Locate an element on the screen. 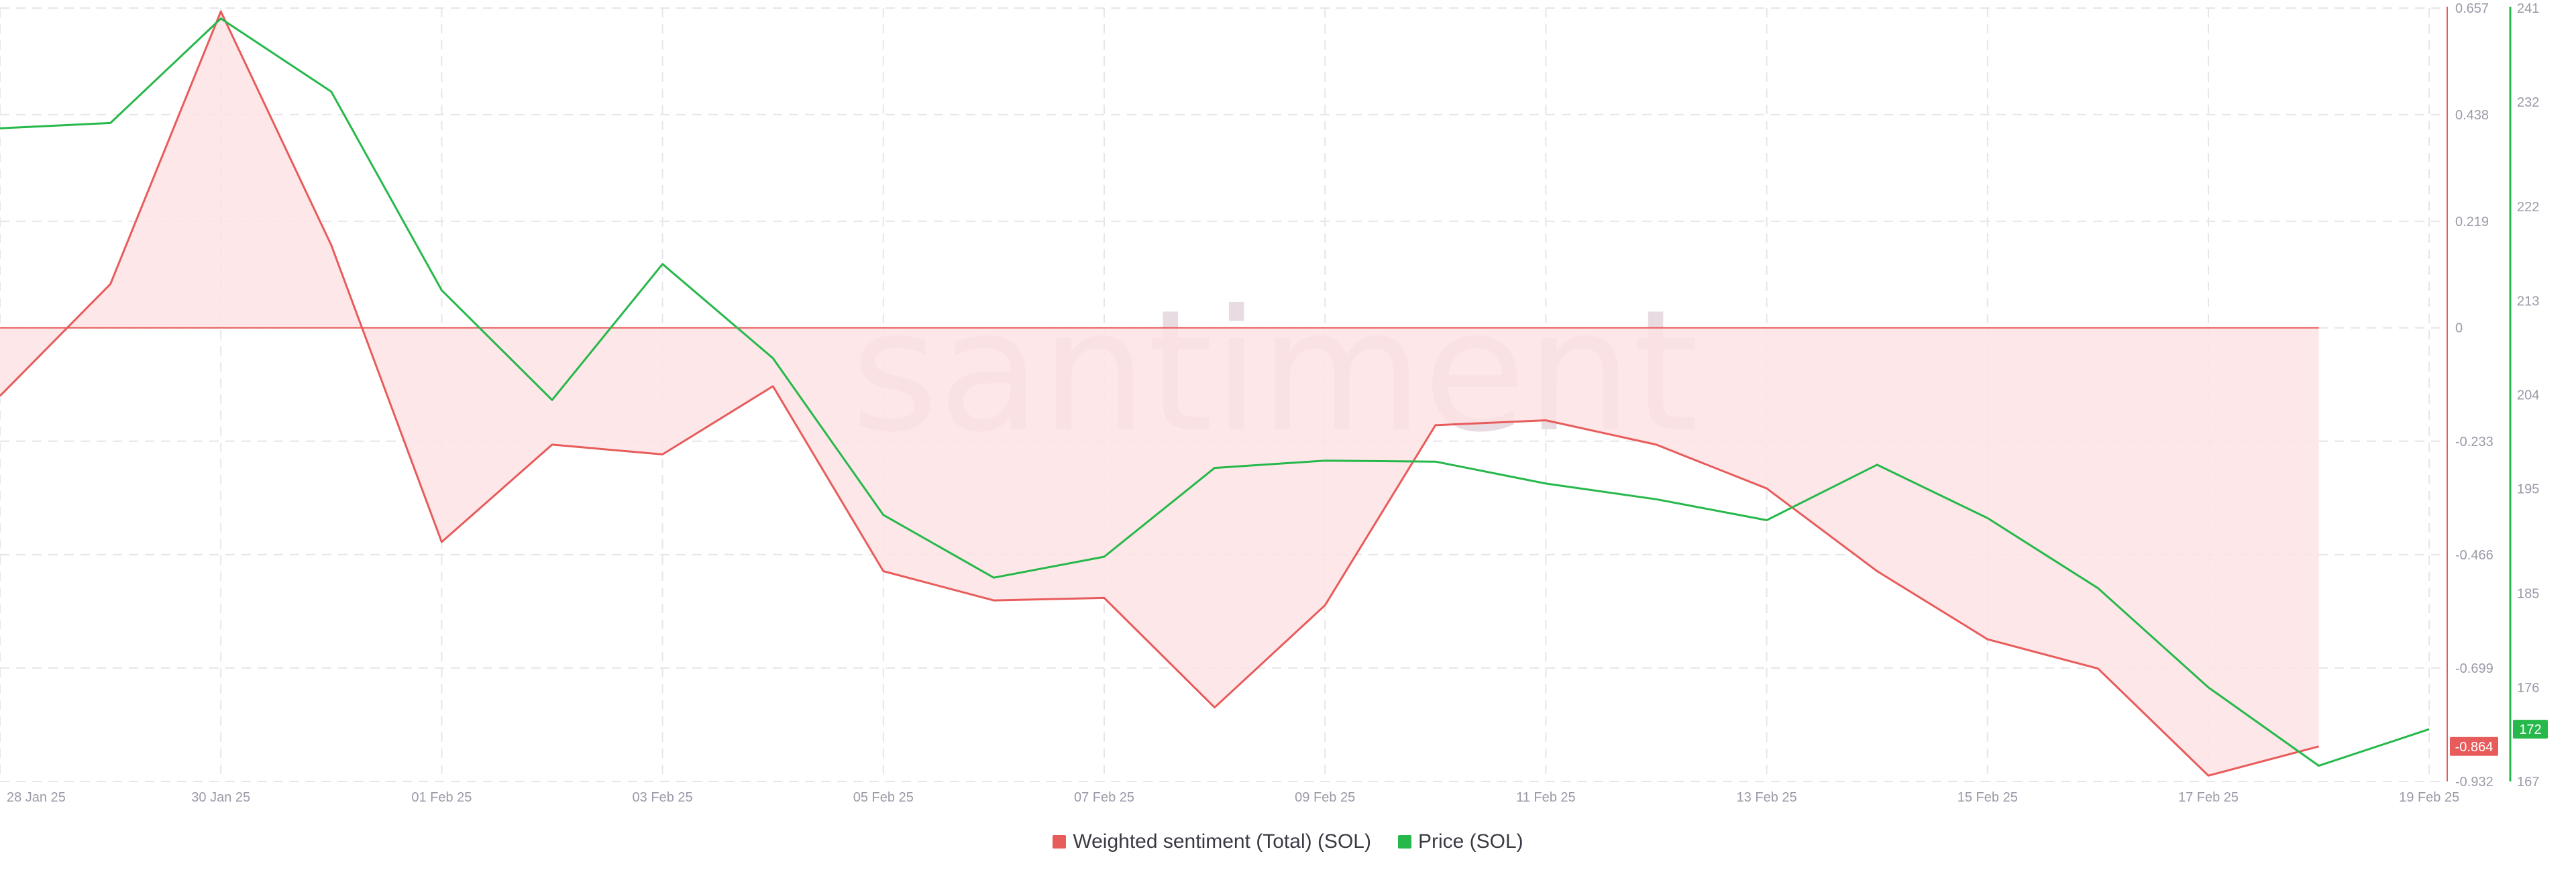 The width and height of the screenshot is (2576, 872). left-tick-label: 0.657 is located at coordinates (2472, 8).